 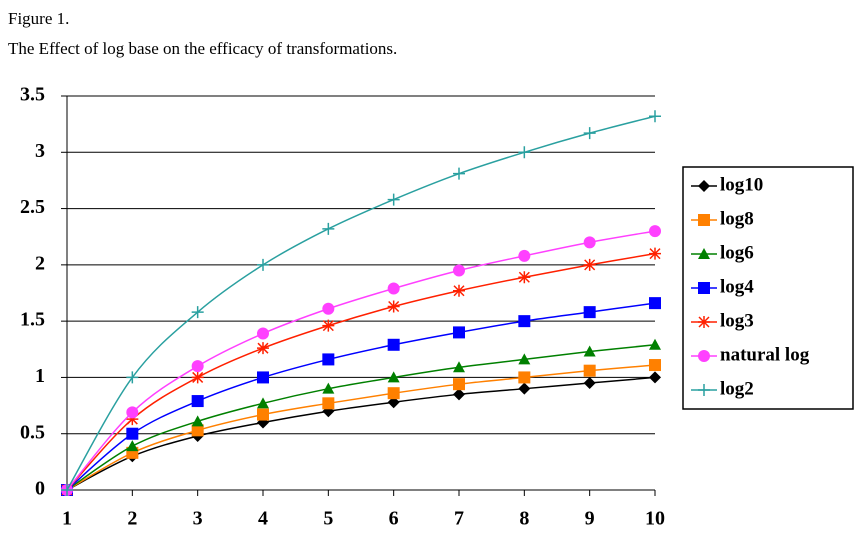 I want to click on x-tick-label: 10, so click(x=655, y=519).